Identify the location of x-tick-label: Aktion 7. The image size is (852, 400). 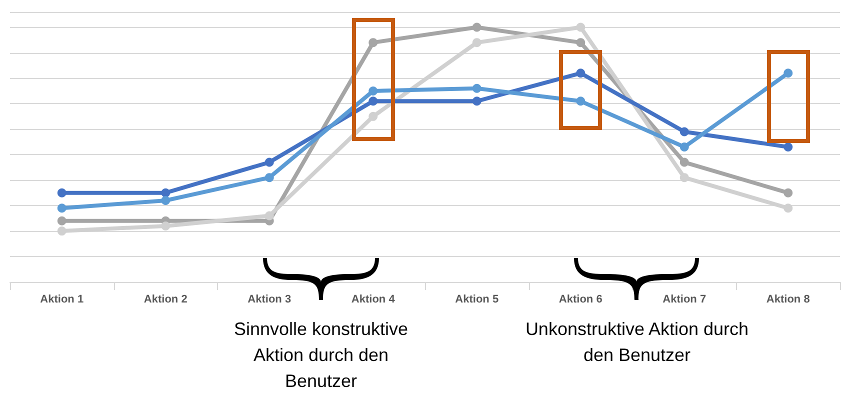
(684, 300).